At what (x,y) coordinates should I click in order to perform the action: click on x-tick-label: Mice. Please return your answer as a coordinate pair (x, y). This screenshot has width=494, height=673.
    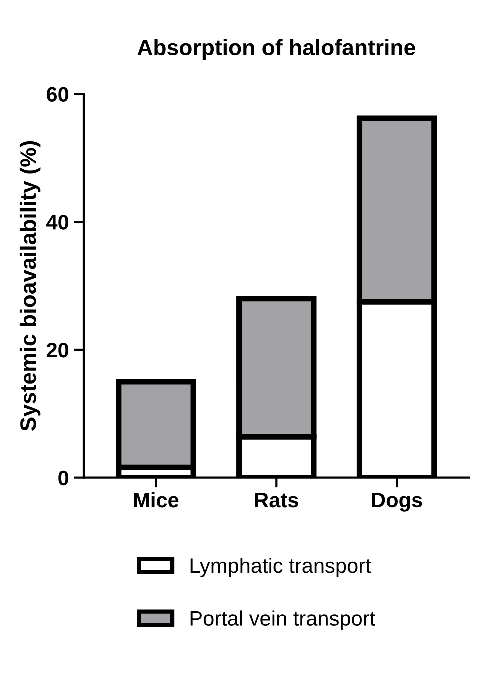
    Looking at the image, I should click on (156, 500).